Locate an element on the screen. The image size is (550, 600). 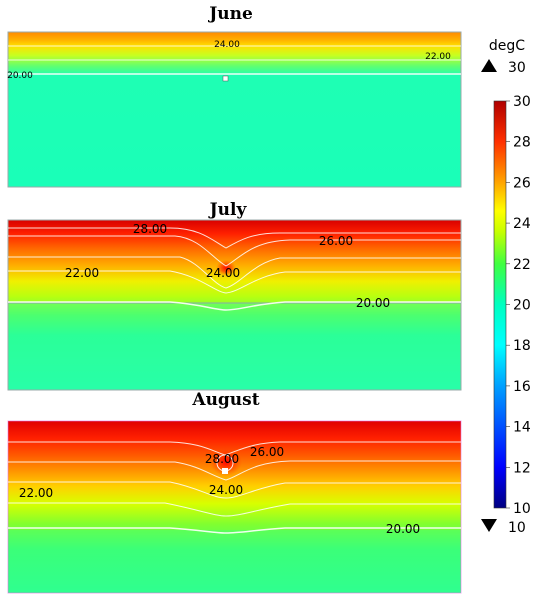
august-hotspot is located at coordinates (226, 462).